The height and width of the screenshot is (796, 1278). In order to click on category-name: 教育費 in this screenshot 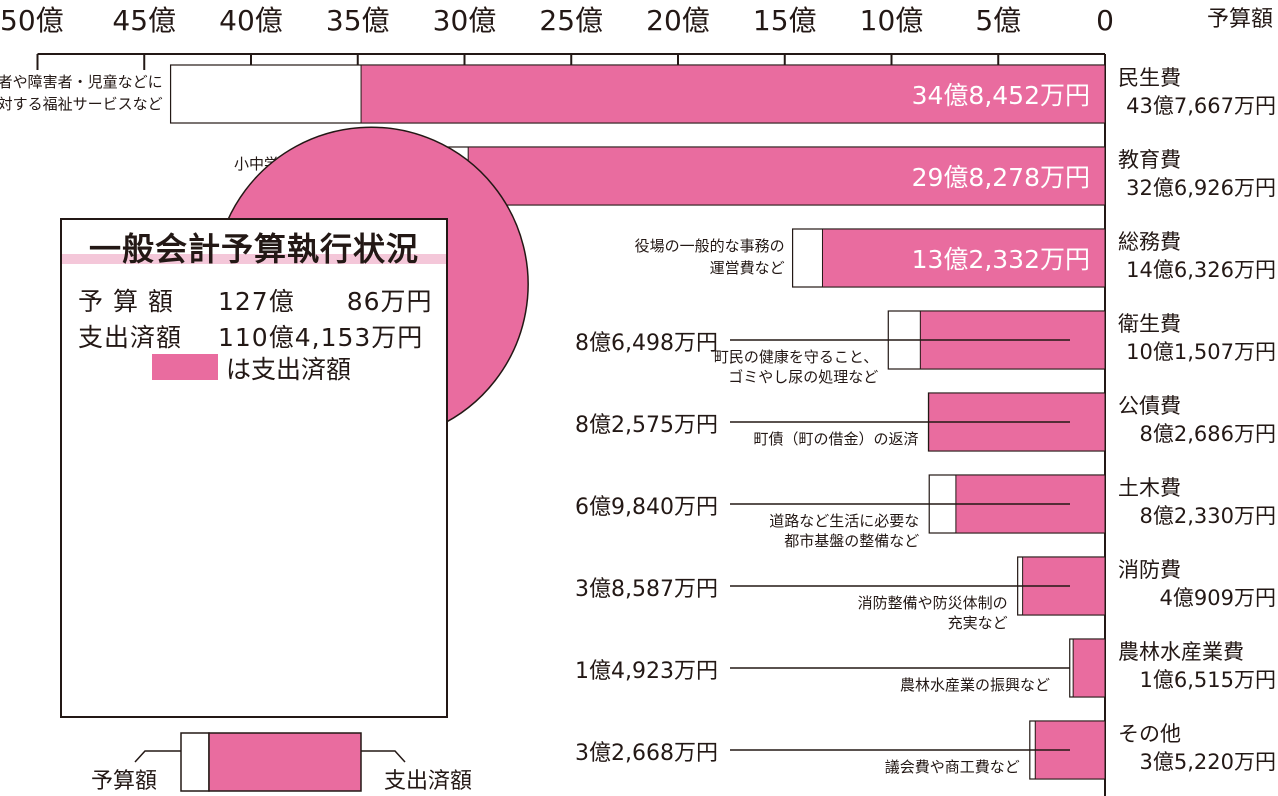, I will do `click(1149, 160)`.